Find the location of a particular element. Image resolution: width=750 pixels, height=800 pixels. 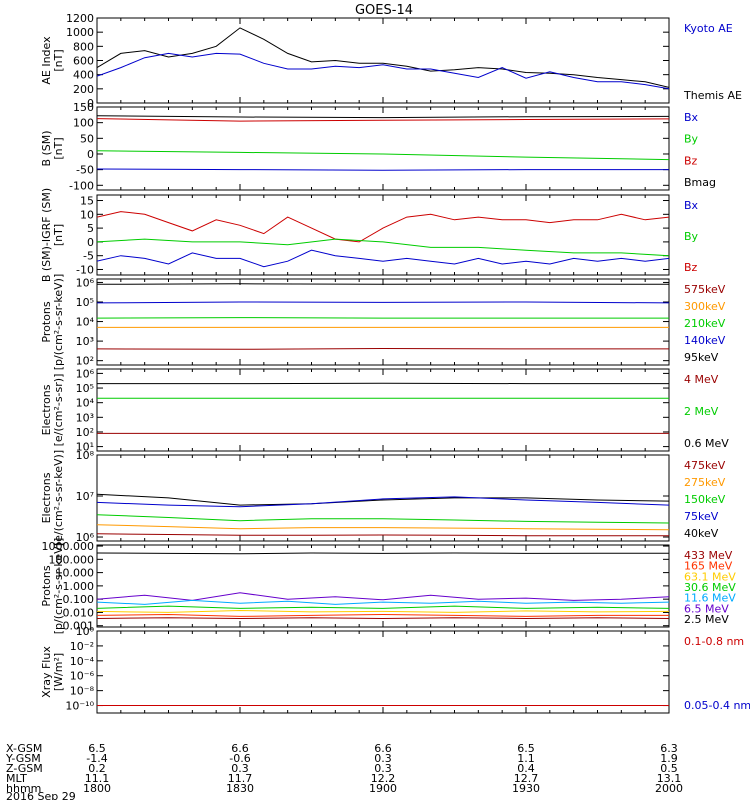

x-axis-value: 1830 is located at coordinates (240, 788).